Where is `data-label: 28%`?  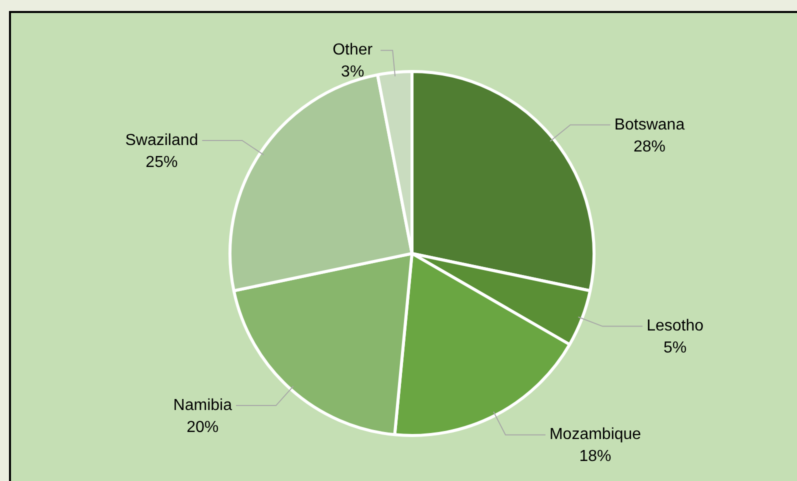 data-label: 28% is located at coordinates (649, 147).